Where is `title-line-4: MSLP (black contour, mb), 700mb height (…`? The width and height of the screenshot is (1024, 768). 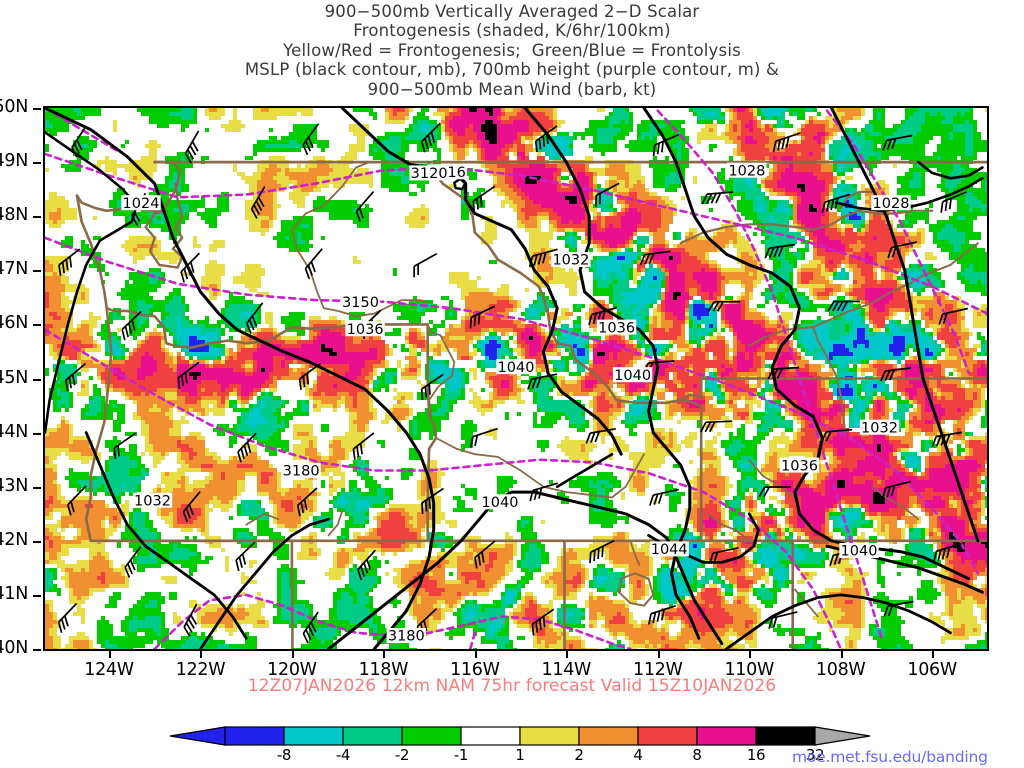 title-line-4: MSLP (black contour, mb), 700mb height (… is located at coordinates (512, 70).